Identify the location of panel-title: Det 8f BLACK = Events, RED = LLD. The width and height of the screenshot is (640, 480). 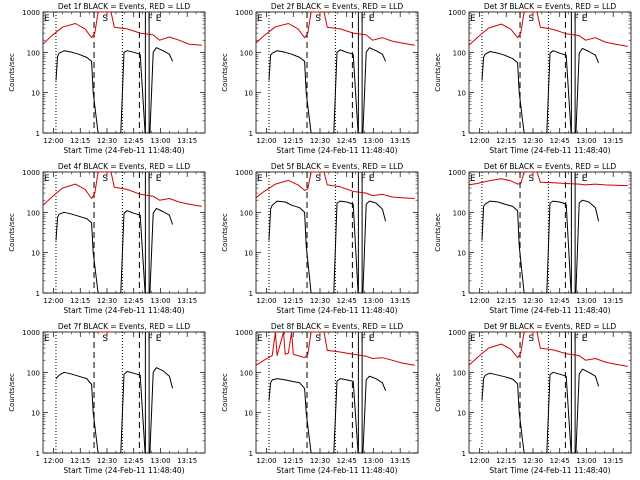
(337, 326).